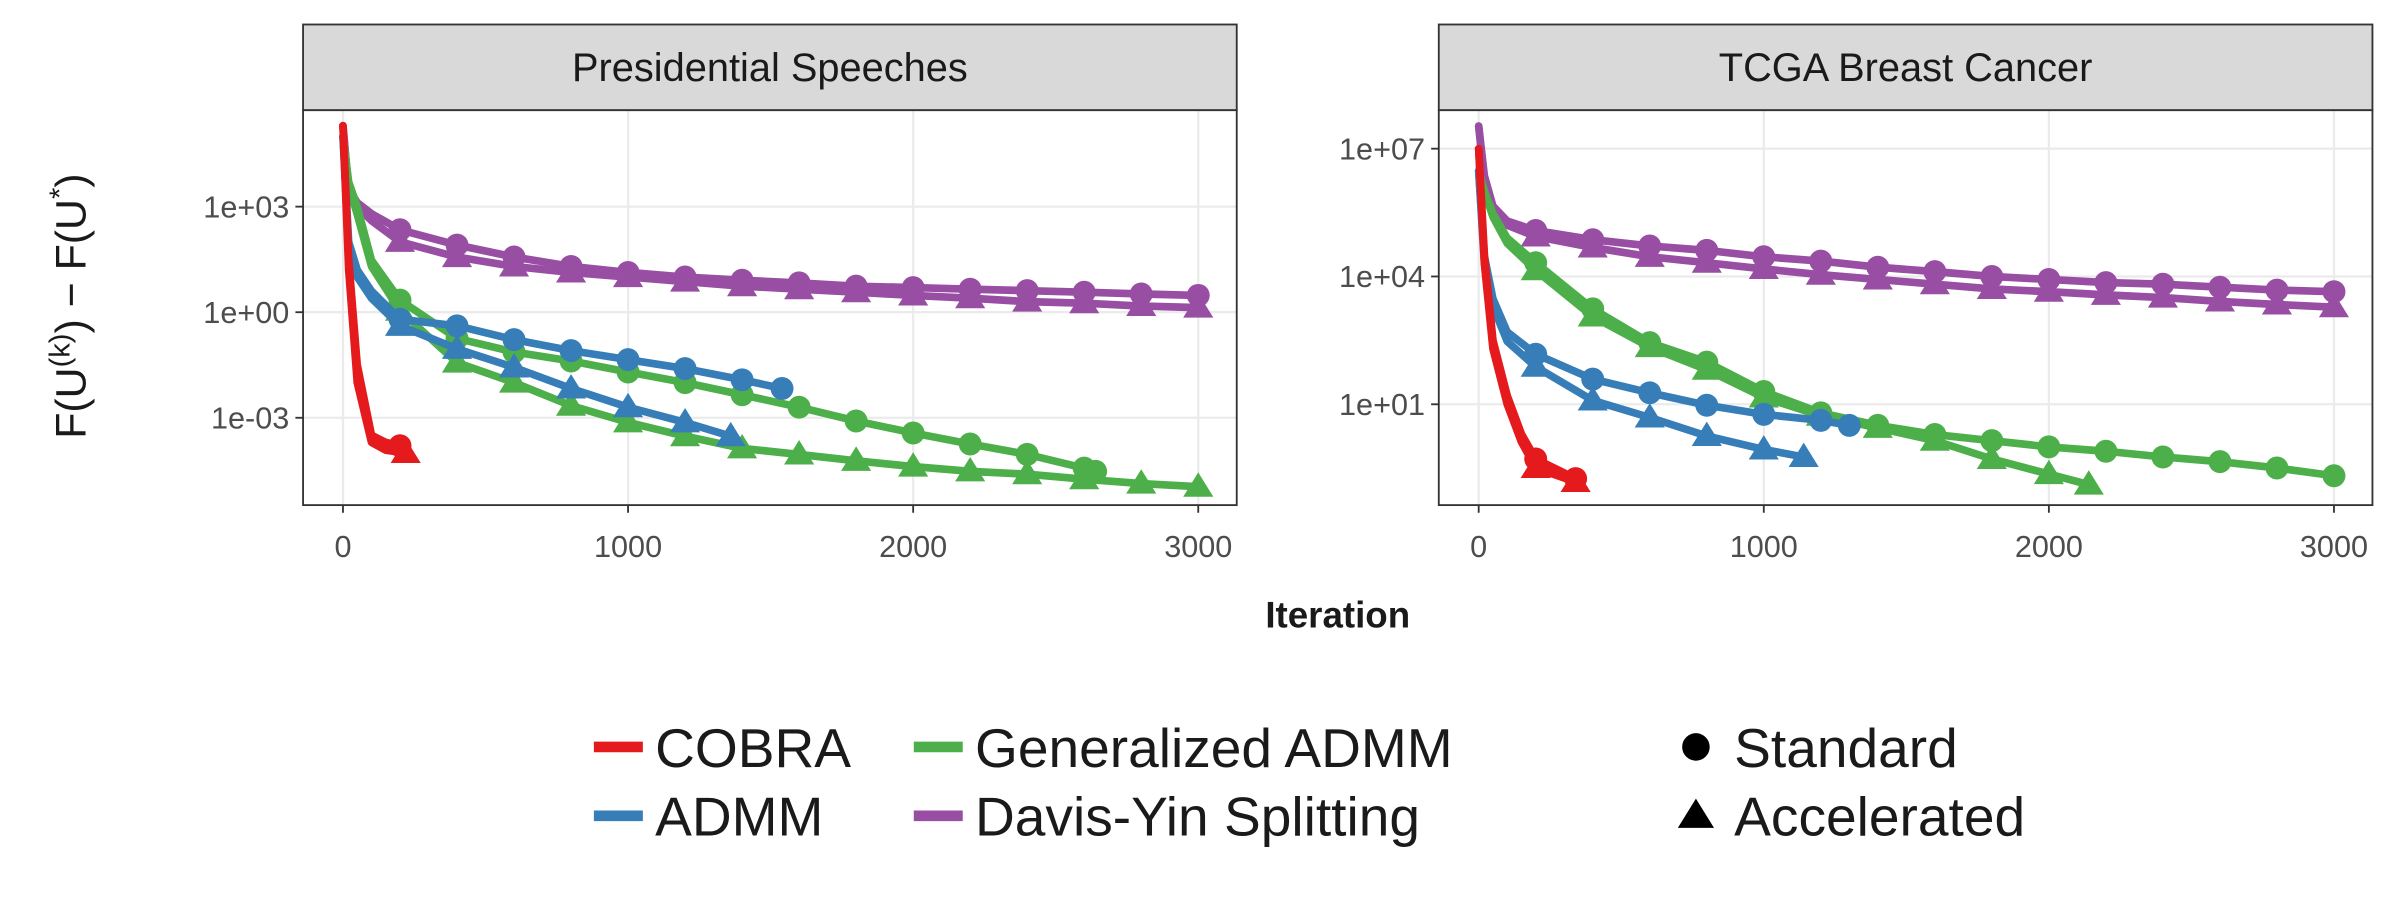  Describe the element at coordinates (72, 266) in the screenshot. I see `y-label-part: ) − F(U` at that location.